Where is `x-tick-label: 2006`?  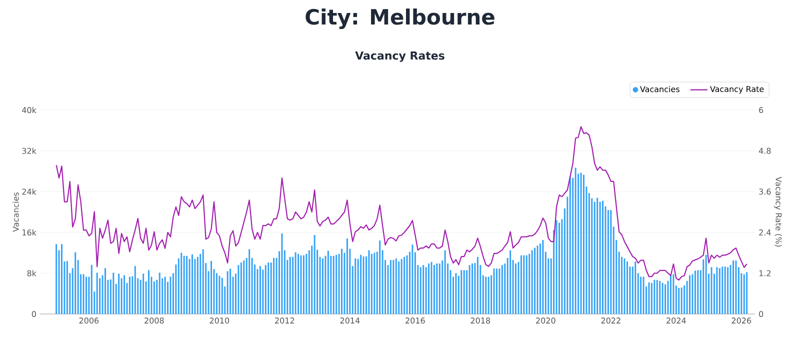 x-tick-label: 2006 is located at coordinates (89, 321).